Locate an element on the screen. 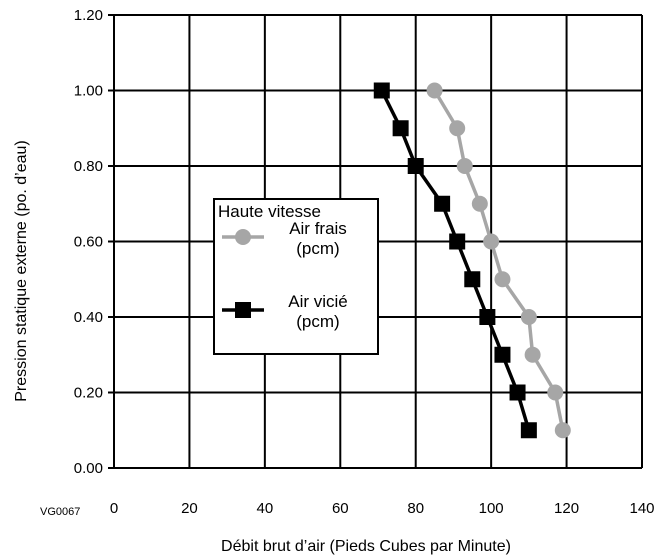 Image resolution: width=669 pixels, height=556 pixels. x-tick-label: 80 is located at coordinates (415, 508).